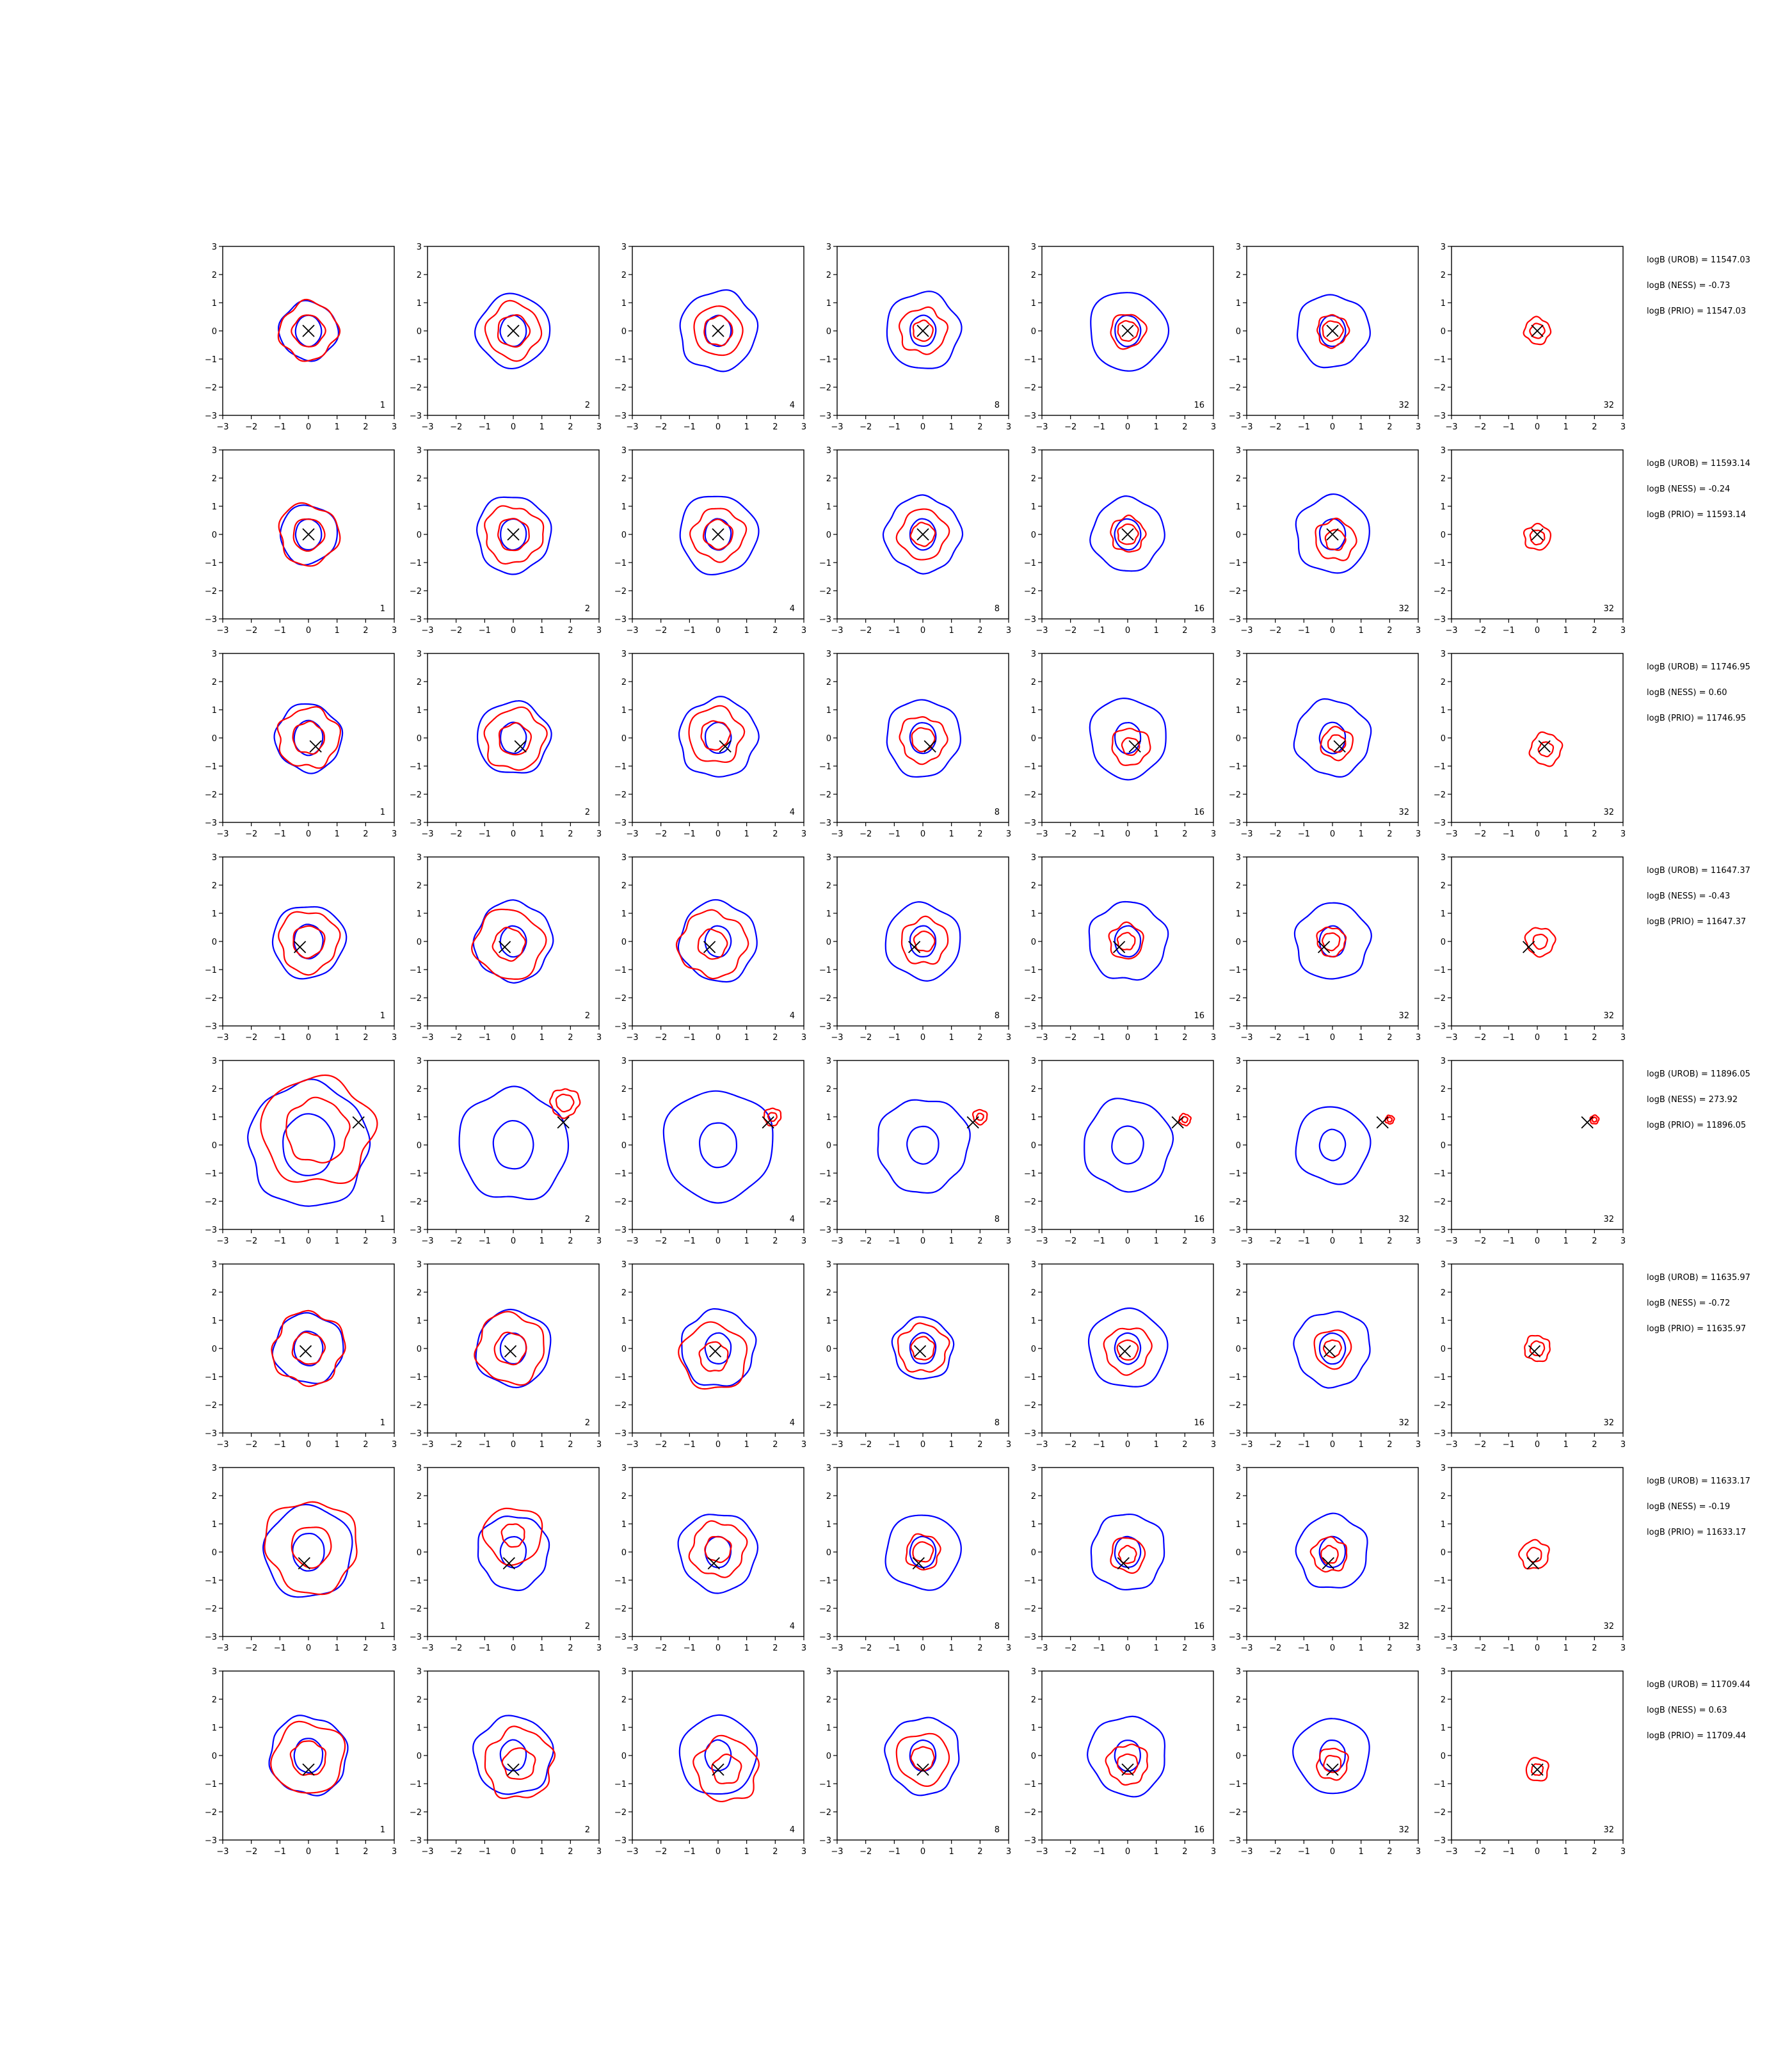 The height and width of the screenshot is (2048, 1792). I want to click on panel-r3-c6: −3−3 −2 −2 −1 −1 0 0 1 1 2 2 3 3 32, so click(1325, 744).